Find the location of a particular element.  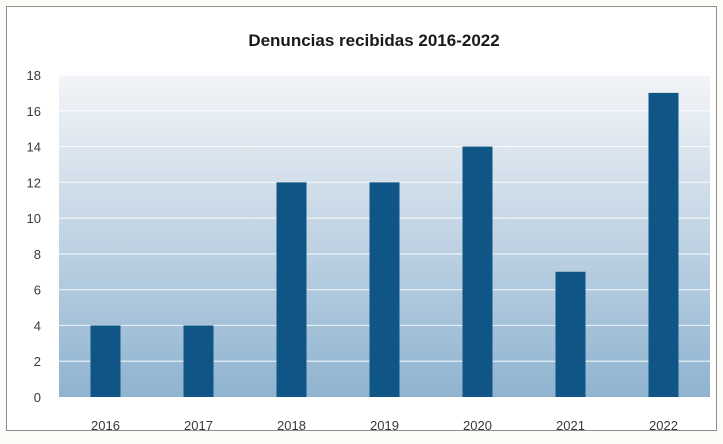

bar-2020 is located at coordinates (477, 271).